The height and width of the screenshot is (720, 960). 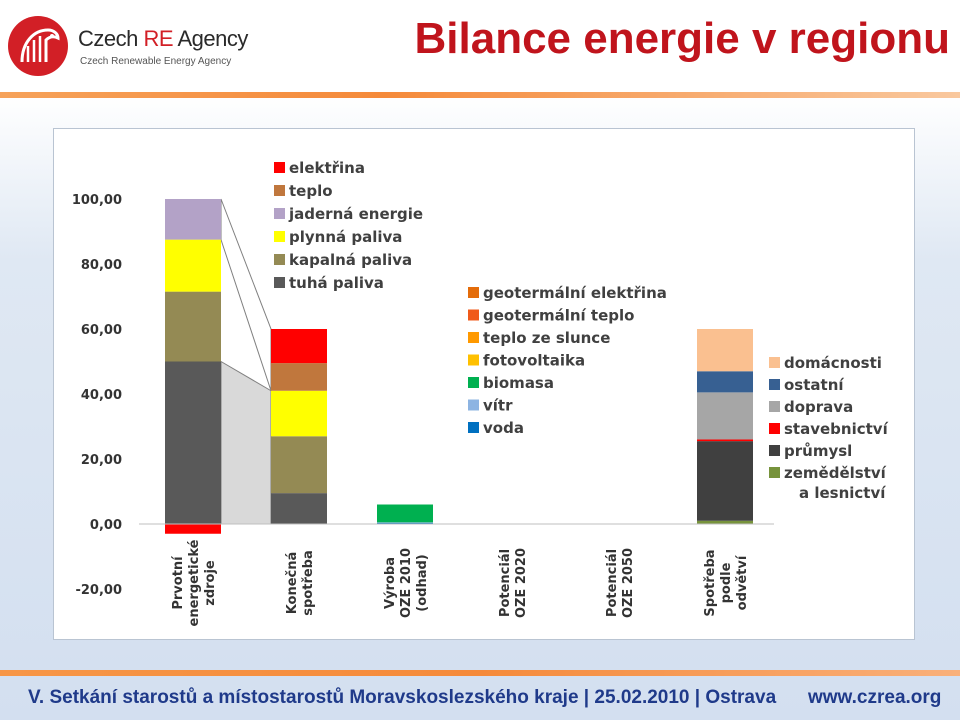 I want to click on category-label: OZE 2020, so click(x=521, y=583).